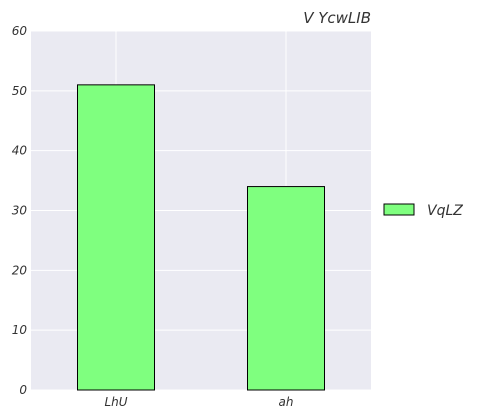 The height and width of the screenshot is (420, 480). What do you see at coordinates (423, 211) in the screenshot?
I see `legend: VqLZ` at bounding box center [423, 211].